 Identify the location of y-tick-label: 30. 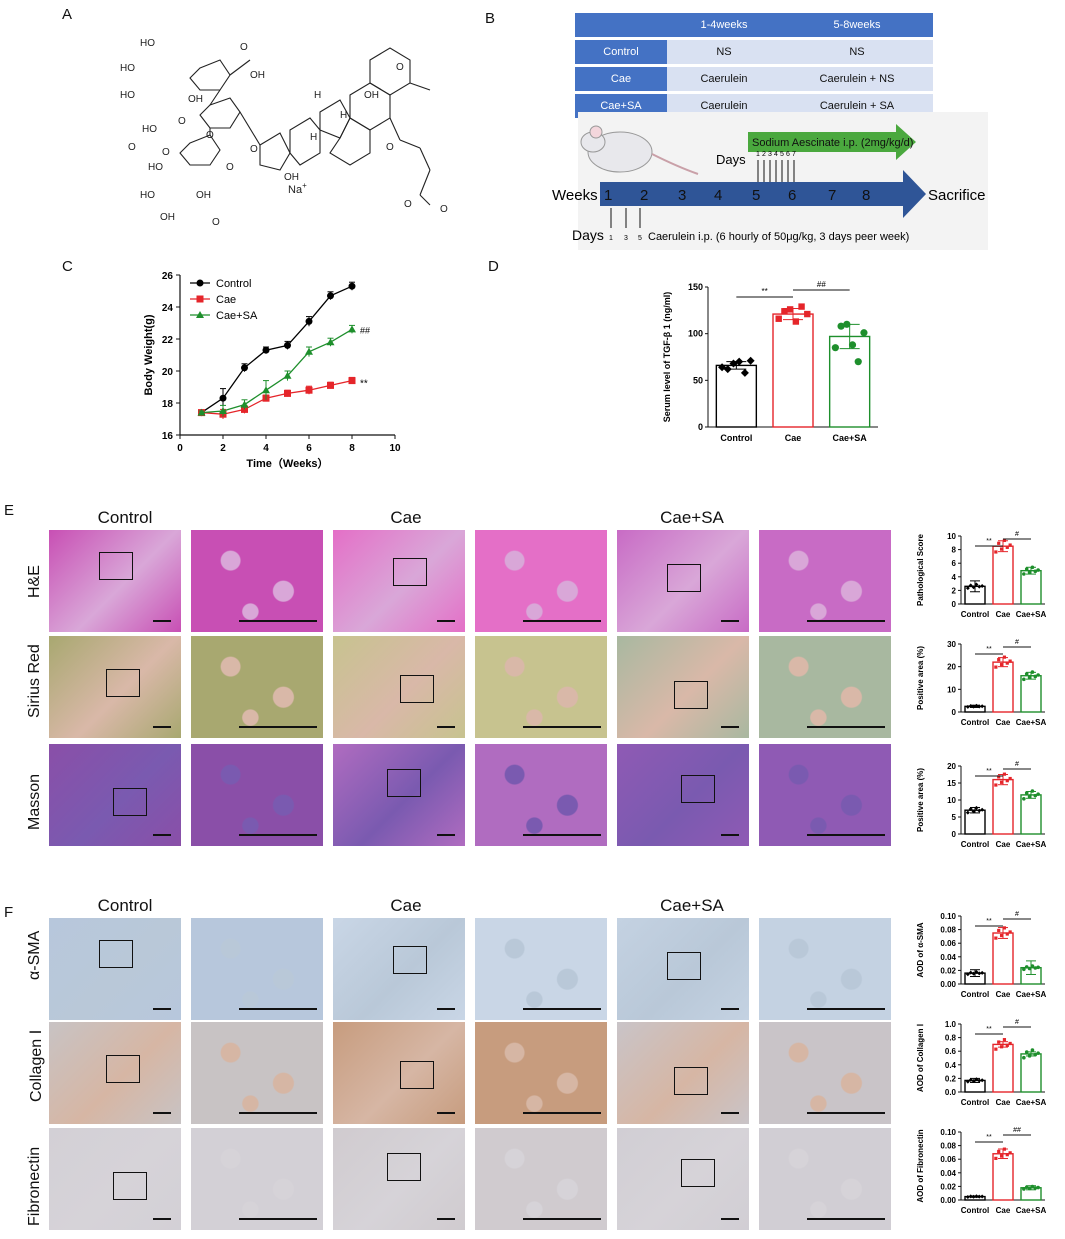
(951, 644).